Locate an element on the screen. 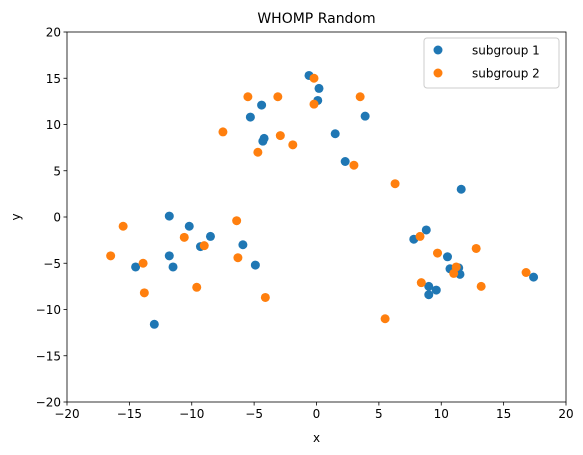 The width and height of the screenshot is (583, 455). y-tick-label: 20 is located at coordinates (53, 33).